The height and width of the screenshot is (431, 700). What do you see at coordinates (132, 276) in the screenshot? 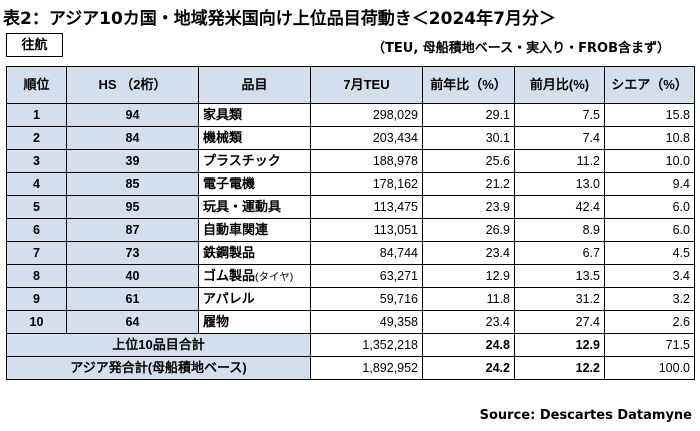
I see `hs-cell: 40` at bounding box center [132, 276].